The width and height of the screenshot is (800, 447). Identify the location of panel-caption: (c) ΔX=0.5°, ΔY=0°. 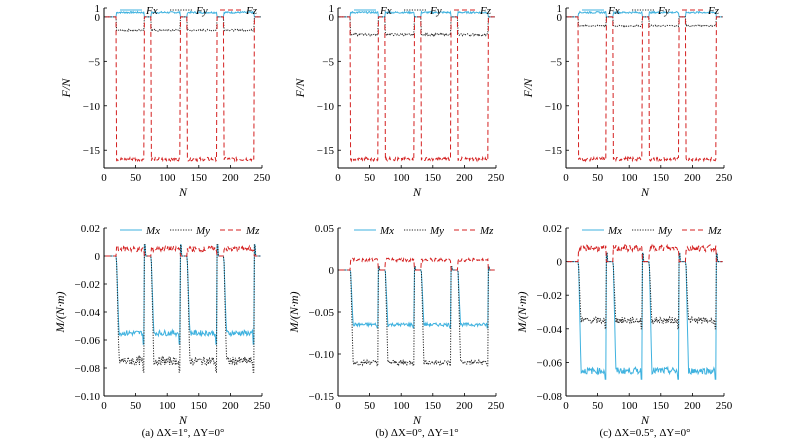
(645, 433).